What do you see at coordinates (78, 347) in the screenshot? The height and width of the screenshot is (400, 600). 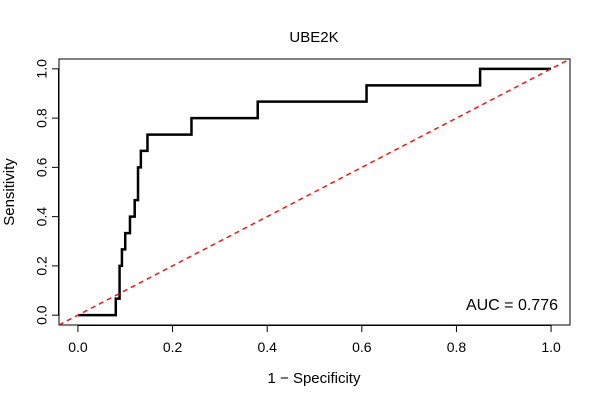 I see `x-tick-label: 0.0` at bounding box center [78, 347].